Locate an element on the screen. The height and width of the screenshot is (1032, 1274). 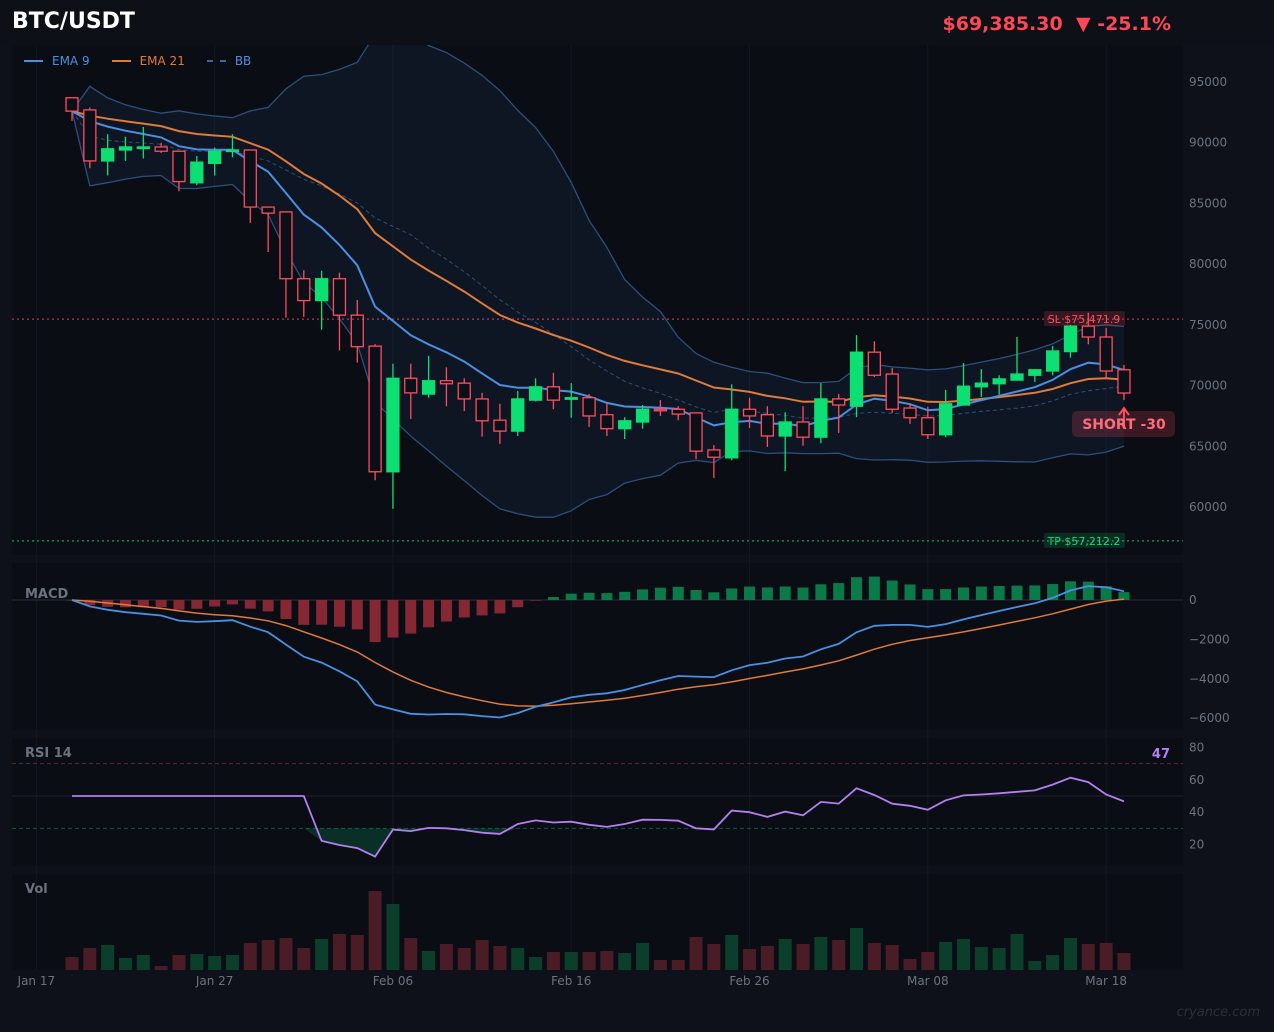
price-tick-label: 95000 is located at coordinates (1208, 82).